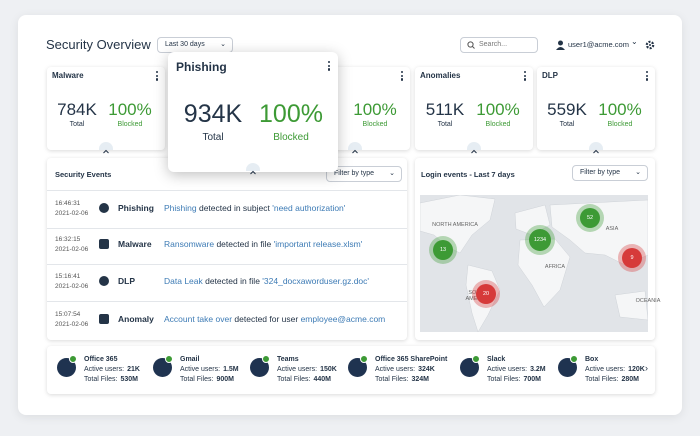 Image resolution: width=700 pixels, height=436 pixels. What do you see at coordinates (445, 109) in the screenshot?
I see `metric-value: 511K` at bounding box center [445, 109].